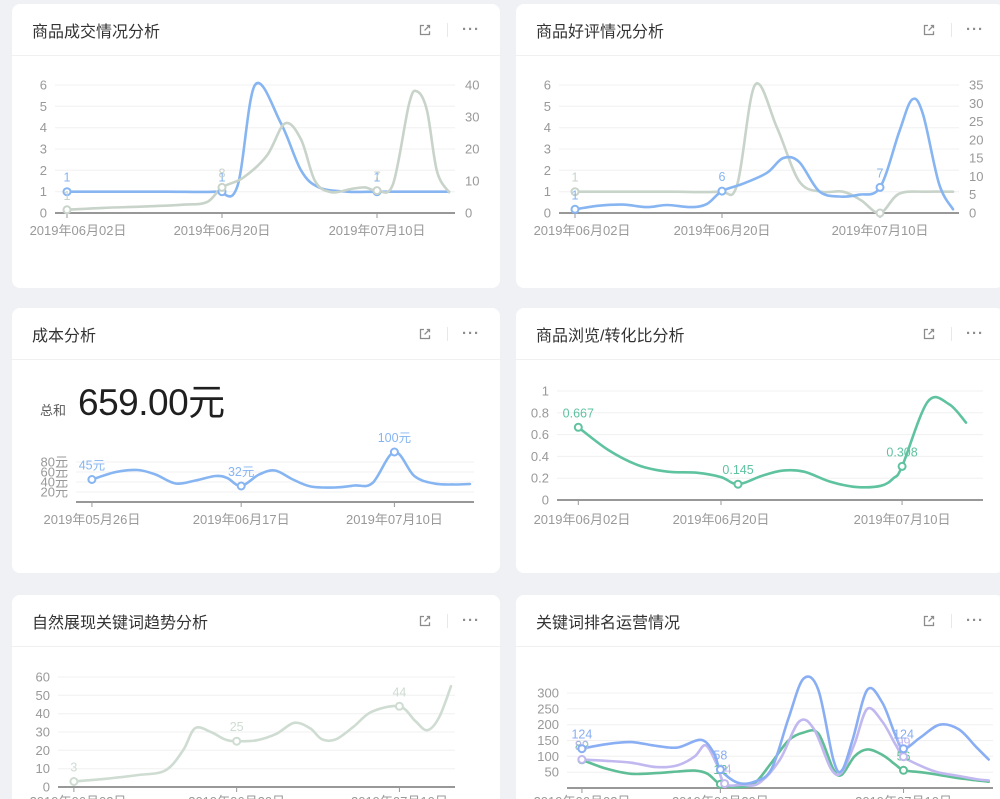 The width and height of the screenshot is (1000, 799). I want to click on card-header: 商品成交情况分析 ···, so click(256, 30).